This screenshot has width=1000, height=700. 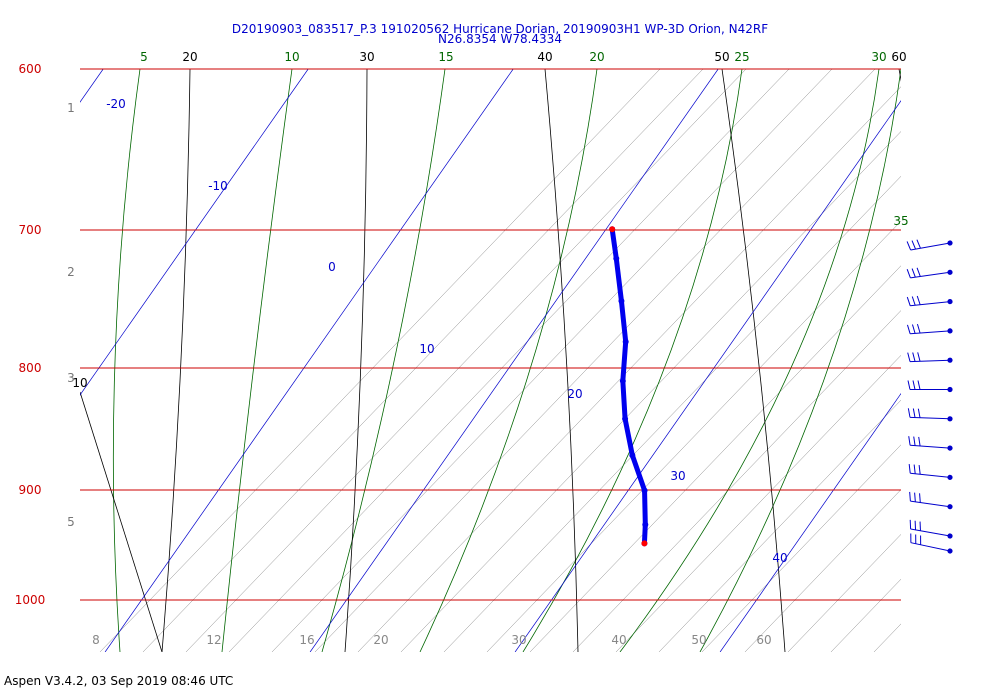 I want to click on height-label: 1, so click(x=71, y=108).